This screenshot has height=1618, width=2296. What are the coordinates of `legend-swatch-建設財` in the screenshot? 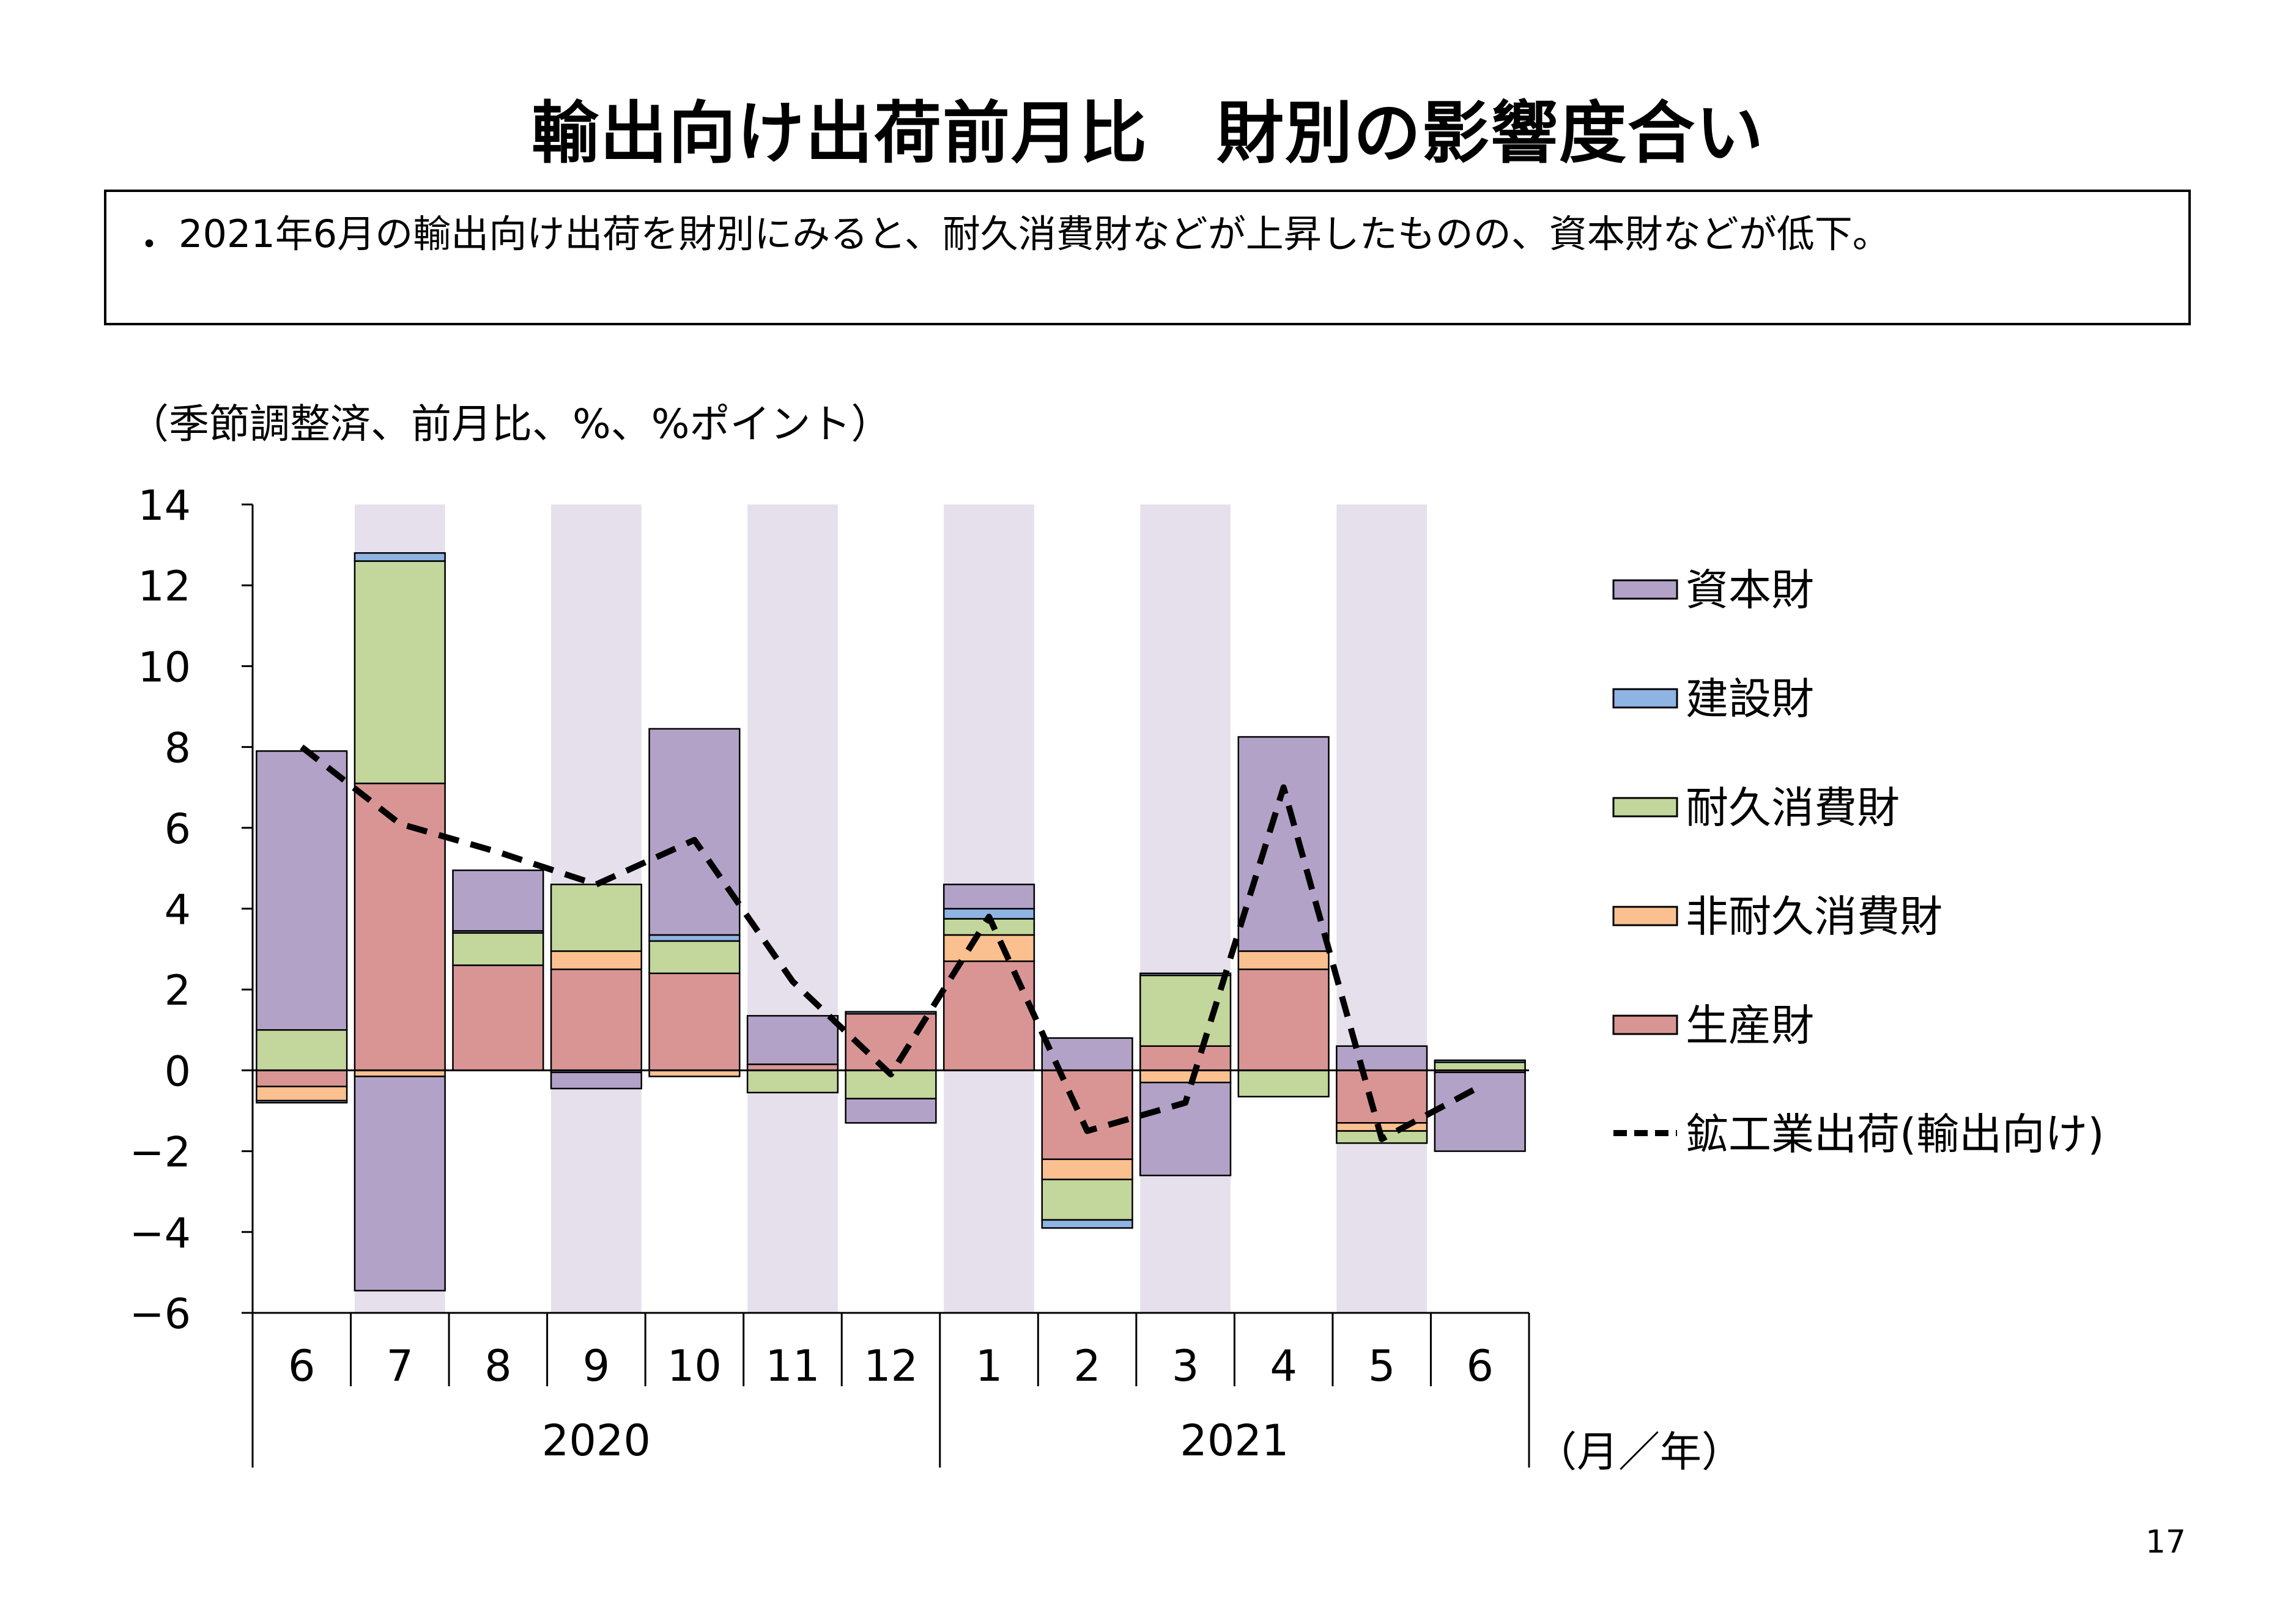 It's located at (1645, 698).